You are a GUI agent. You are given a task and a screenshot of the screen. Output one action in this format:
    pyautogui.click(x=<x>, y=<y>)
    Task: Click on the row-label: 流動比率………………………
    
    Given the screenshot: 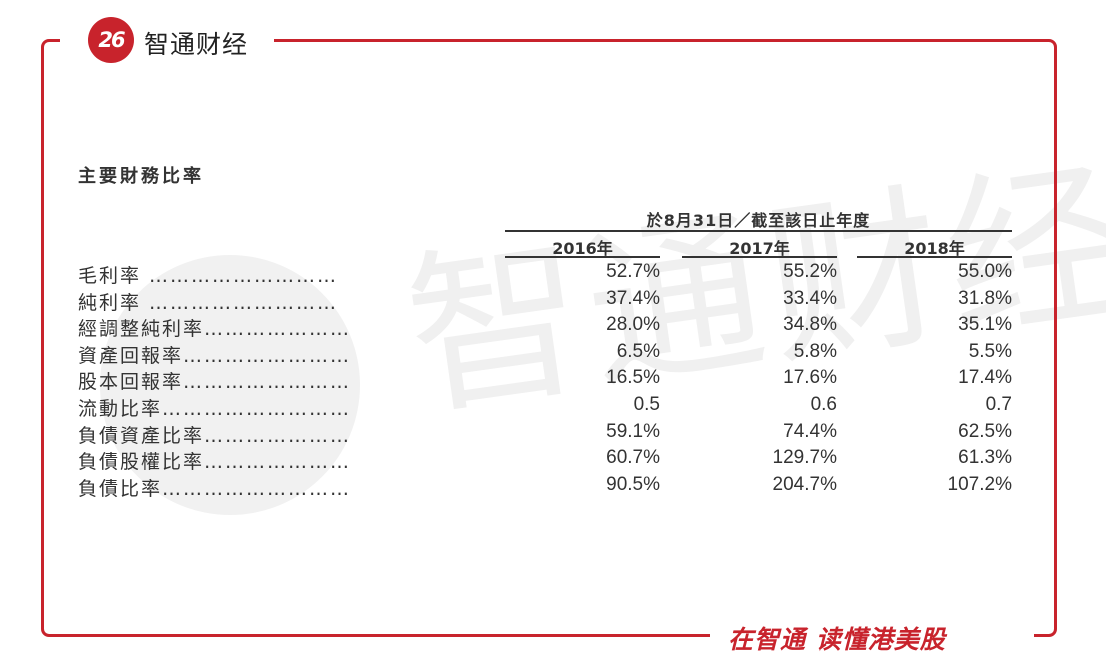 What is the action you would take?
    pyautogui.click(x=215, y=409)
    